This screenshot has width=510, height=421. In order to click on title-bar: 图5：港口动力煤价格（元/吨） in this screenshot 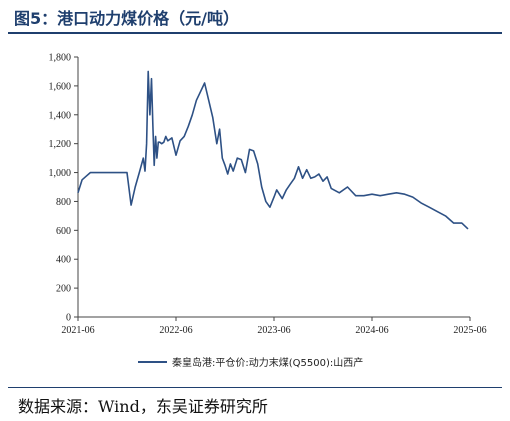, I will do `click(255, 17)`.